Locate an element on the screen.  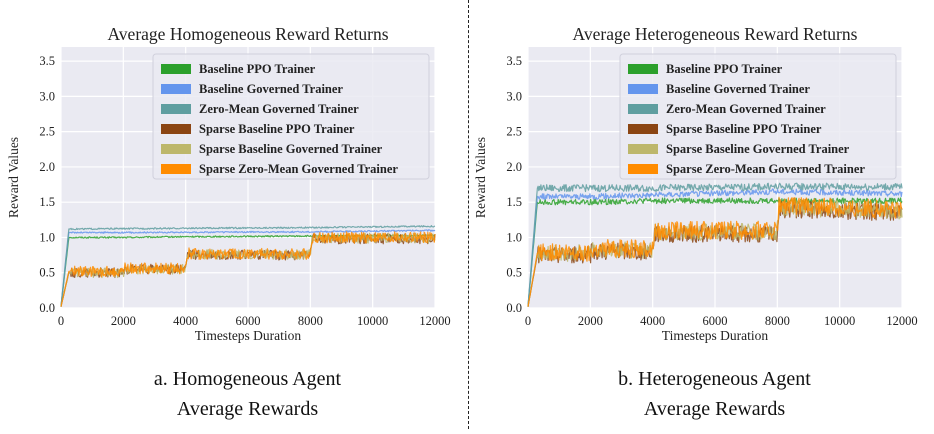
caption-b-line1: b. Heterogeneous Agent is located at coordinates (714, 379).